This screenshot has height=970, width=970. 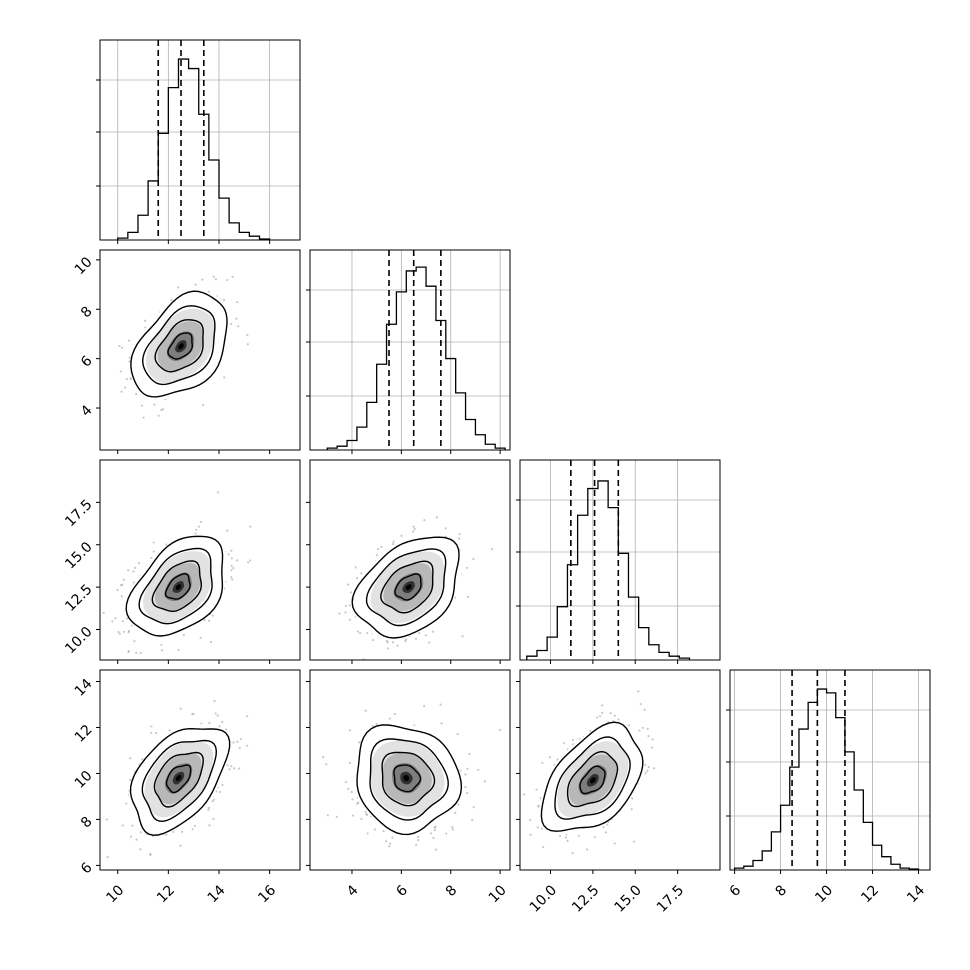 I want to click on panel-content, so click(x=166, y=347).